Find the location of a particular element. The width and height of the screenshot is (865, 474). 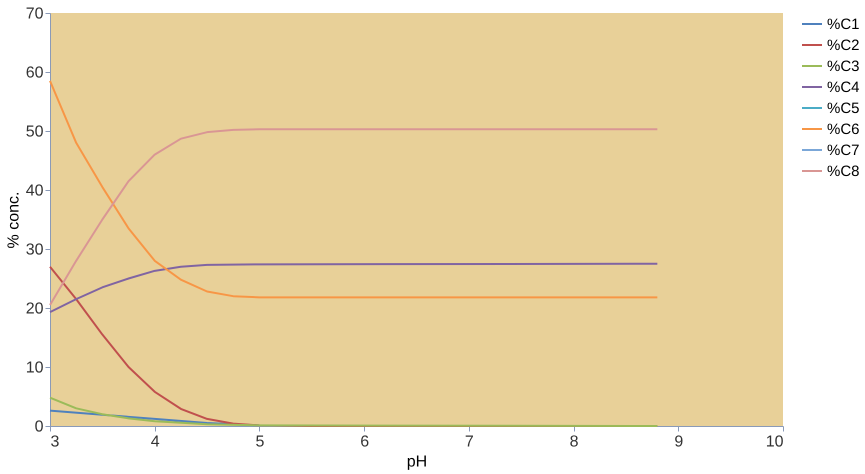

x-tick-label: 4 is located at coordinates (155, 442).